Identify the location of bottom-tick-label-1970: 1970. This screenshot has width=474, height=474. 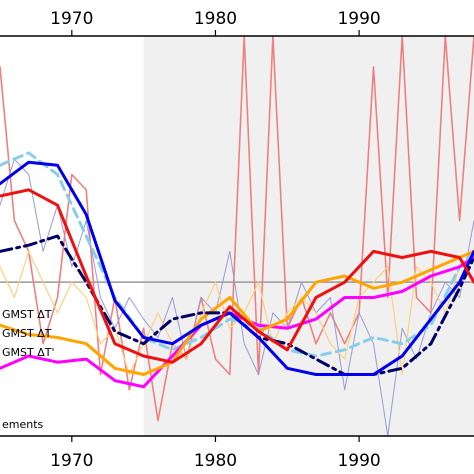
(71, 461).